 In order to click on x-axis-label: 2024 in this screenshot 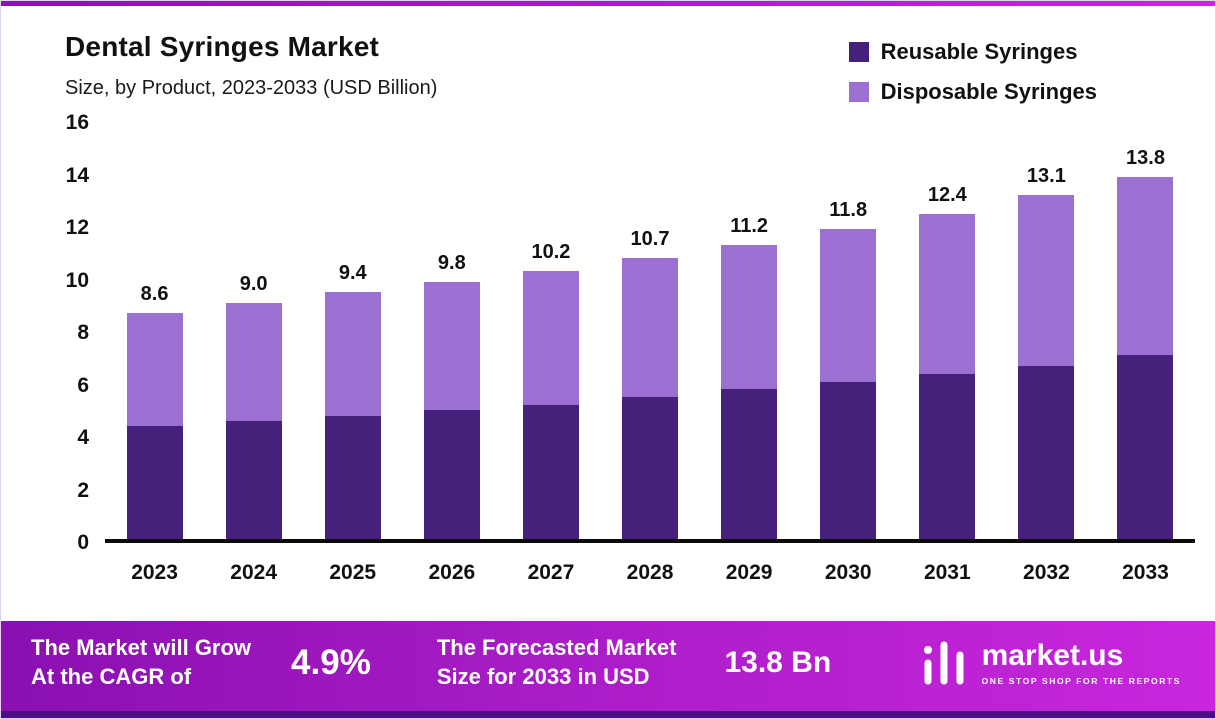, I will do `click(253, 572)`.